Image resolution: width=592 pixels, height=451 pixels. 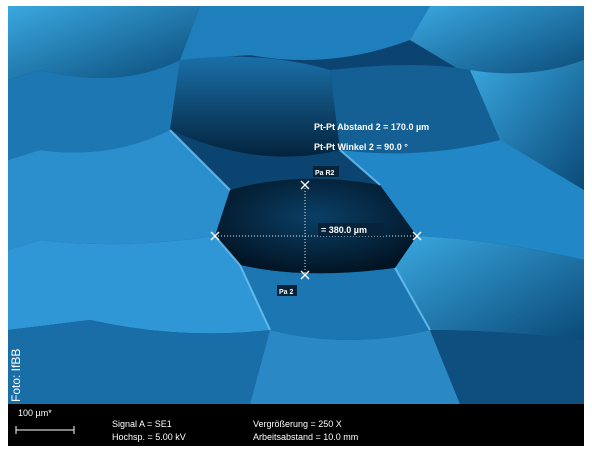 I want to click on measurement-points, so click(x=316, y=230).